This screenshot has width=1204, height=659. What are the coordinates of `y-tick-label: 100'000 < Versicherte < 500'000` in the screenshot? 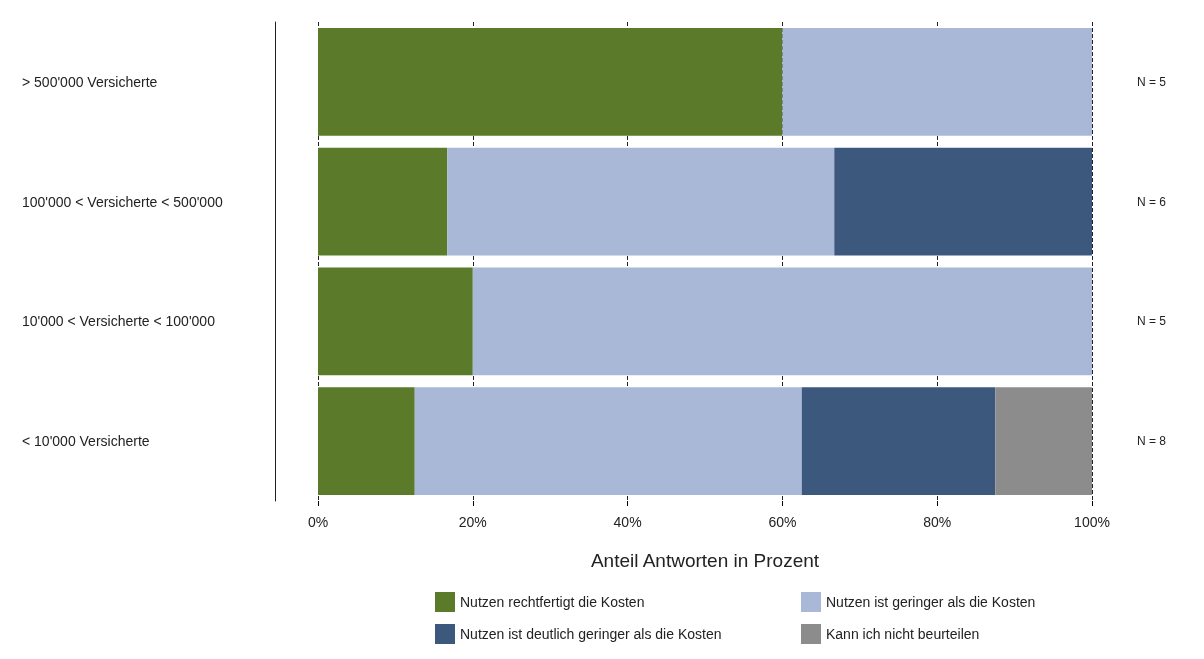 It's located at (122, 201).